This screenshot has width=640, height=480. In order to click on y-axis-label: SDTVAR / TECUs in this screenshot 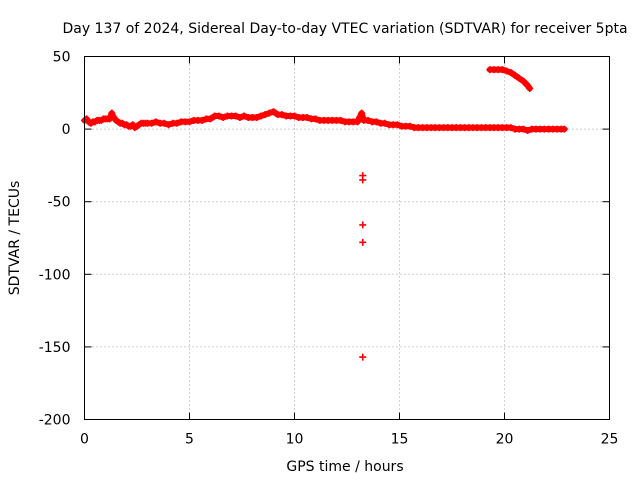, I will do `click(15, 238)`.